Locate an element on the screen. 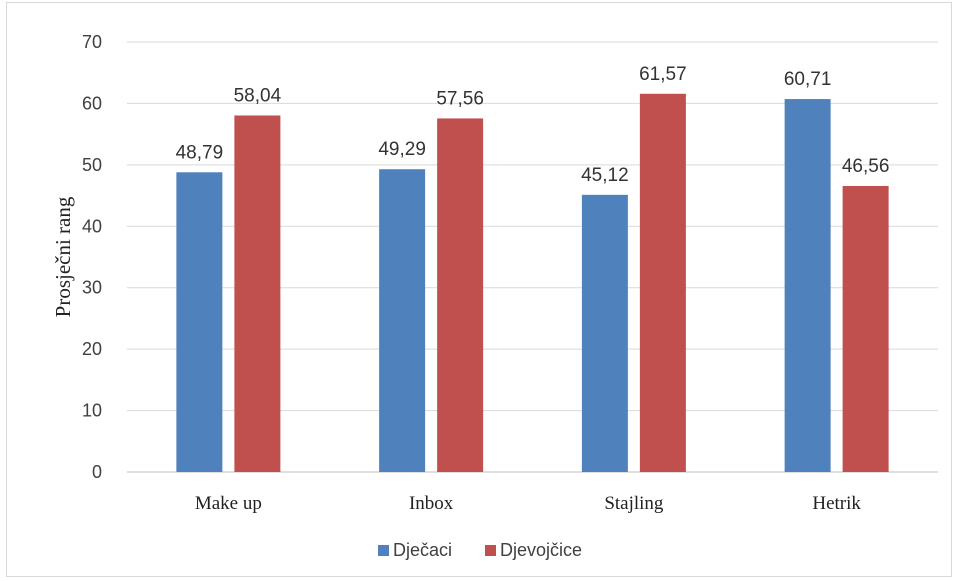 The width and height of the screenshot is (957, 581). legend-swatch-djevojcice is located at coordinates (490, 550).